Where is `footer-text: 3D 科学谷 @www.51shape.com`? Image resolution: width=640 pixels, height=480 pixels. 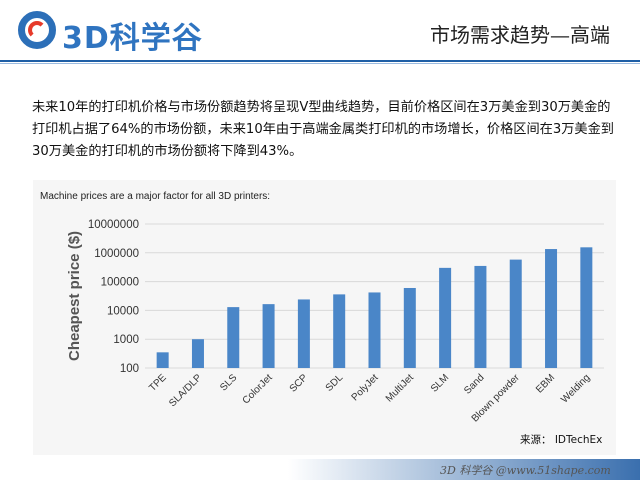 footer-text: 3D 科学谷 @www.51shape.com is located at coordinates (525, 470).